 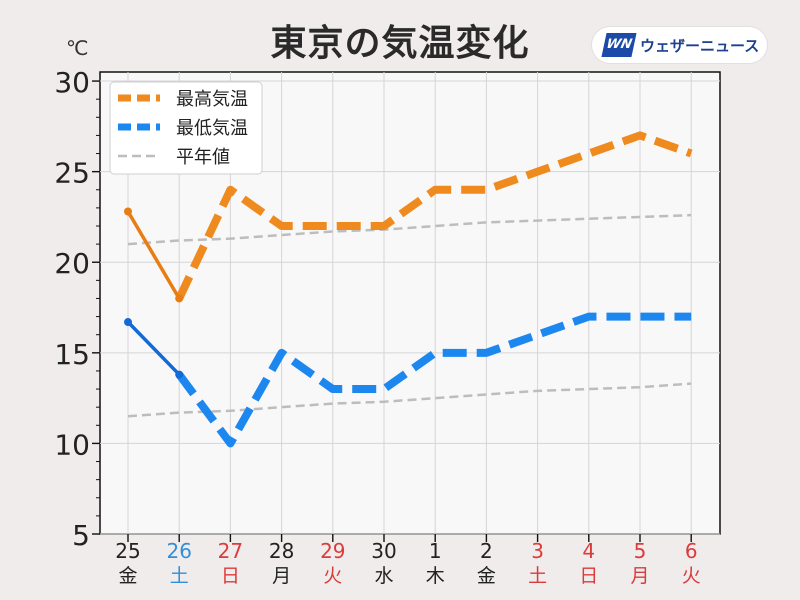 What do you see at coordinates (77, 48) in the screenshot?
I see `y-axis-unit: ℃` at bounding box center [77, 48].